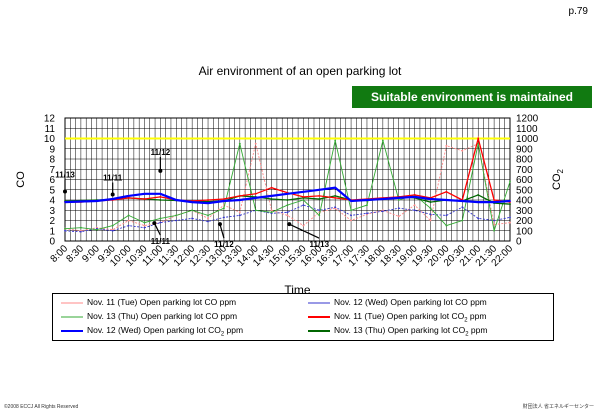  Describe the element at coordinates (52, 221) in the screenshot. I see `y-left-tick-label: 2` at that location.